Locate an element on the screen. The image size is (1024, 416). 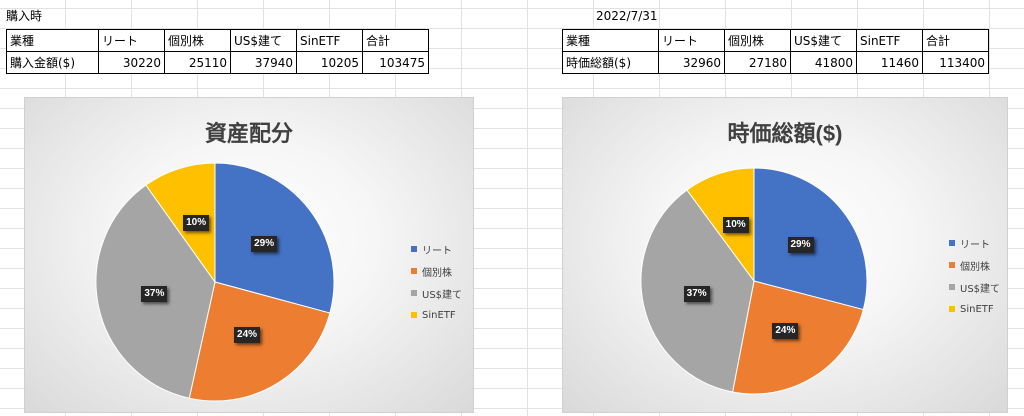
table-cell: 37940 is located at coordinates (263, 62).